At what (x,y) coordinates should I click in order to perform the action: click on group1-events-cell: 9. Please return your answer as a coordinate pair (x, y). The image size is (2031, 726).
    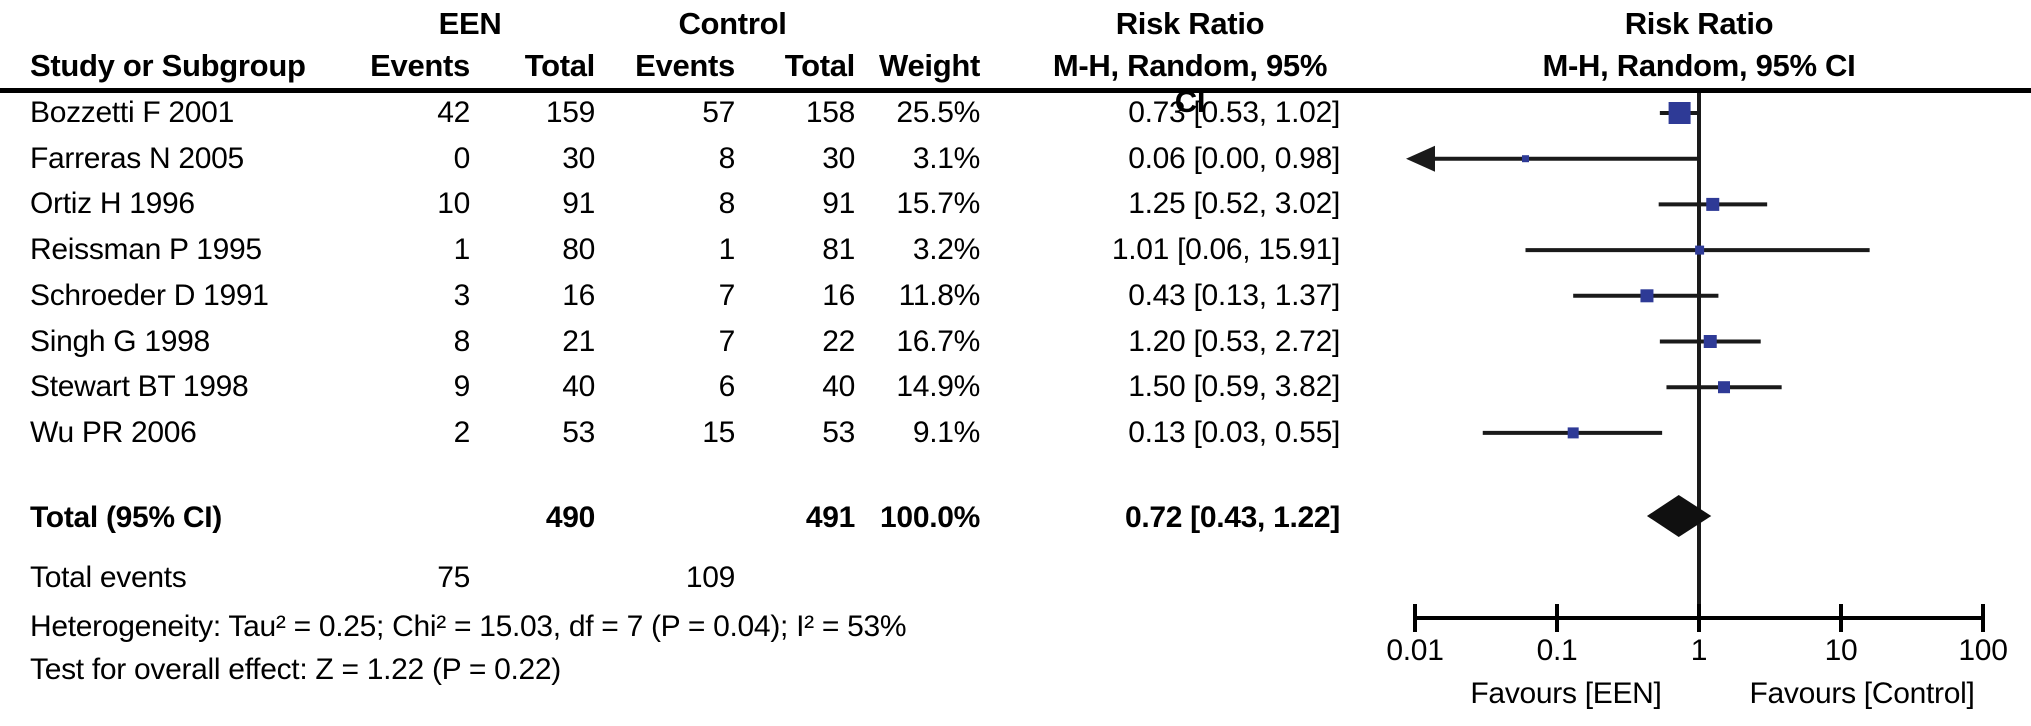
    Looking at the image, I should click on (462, 387).